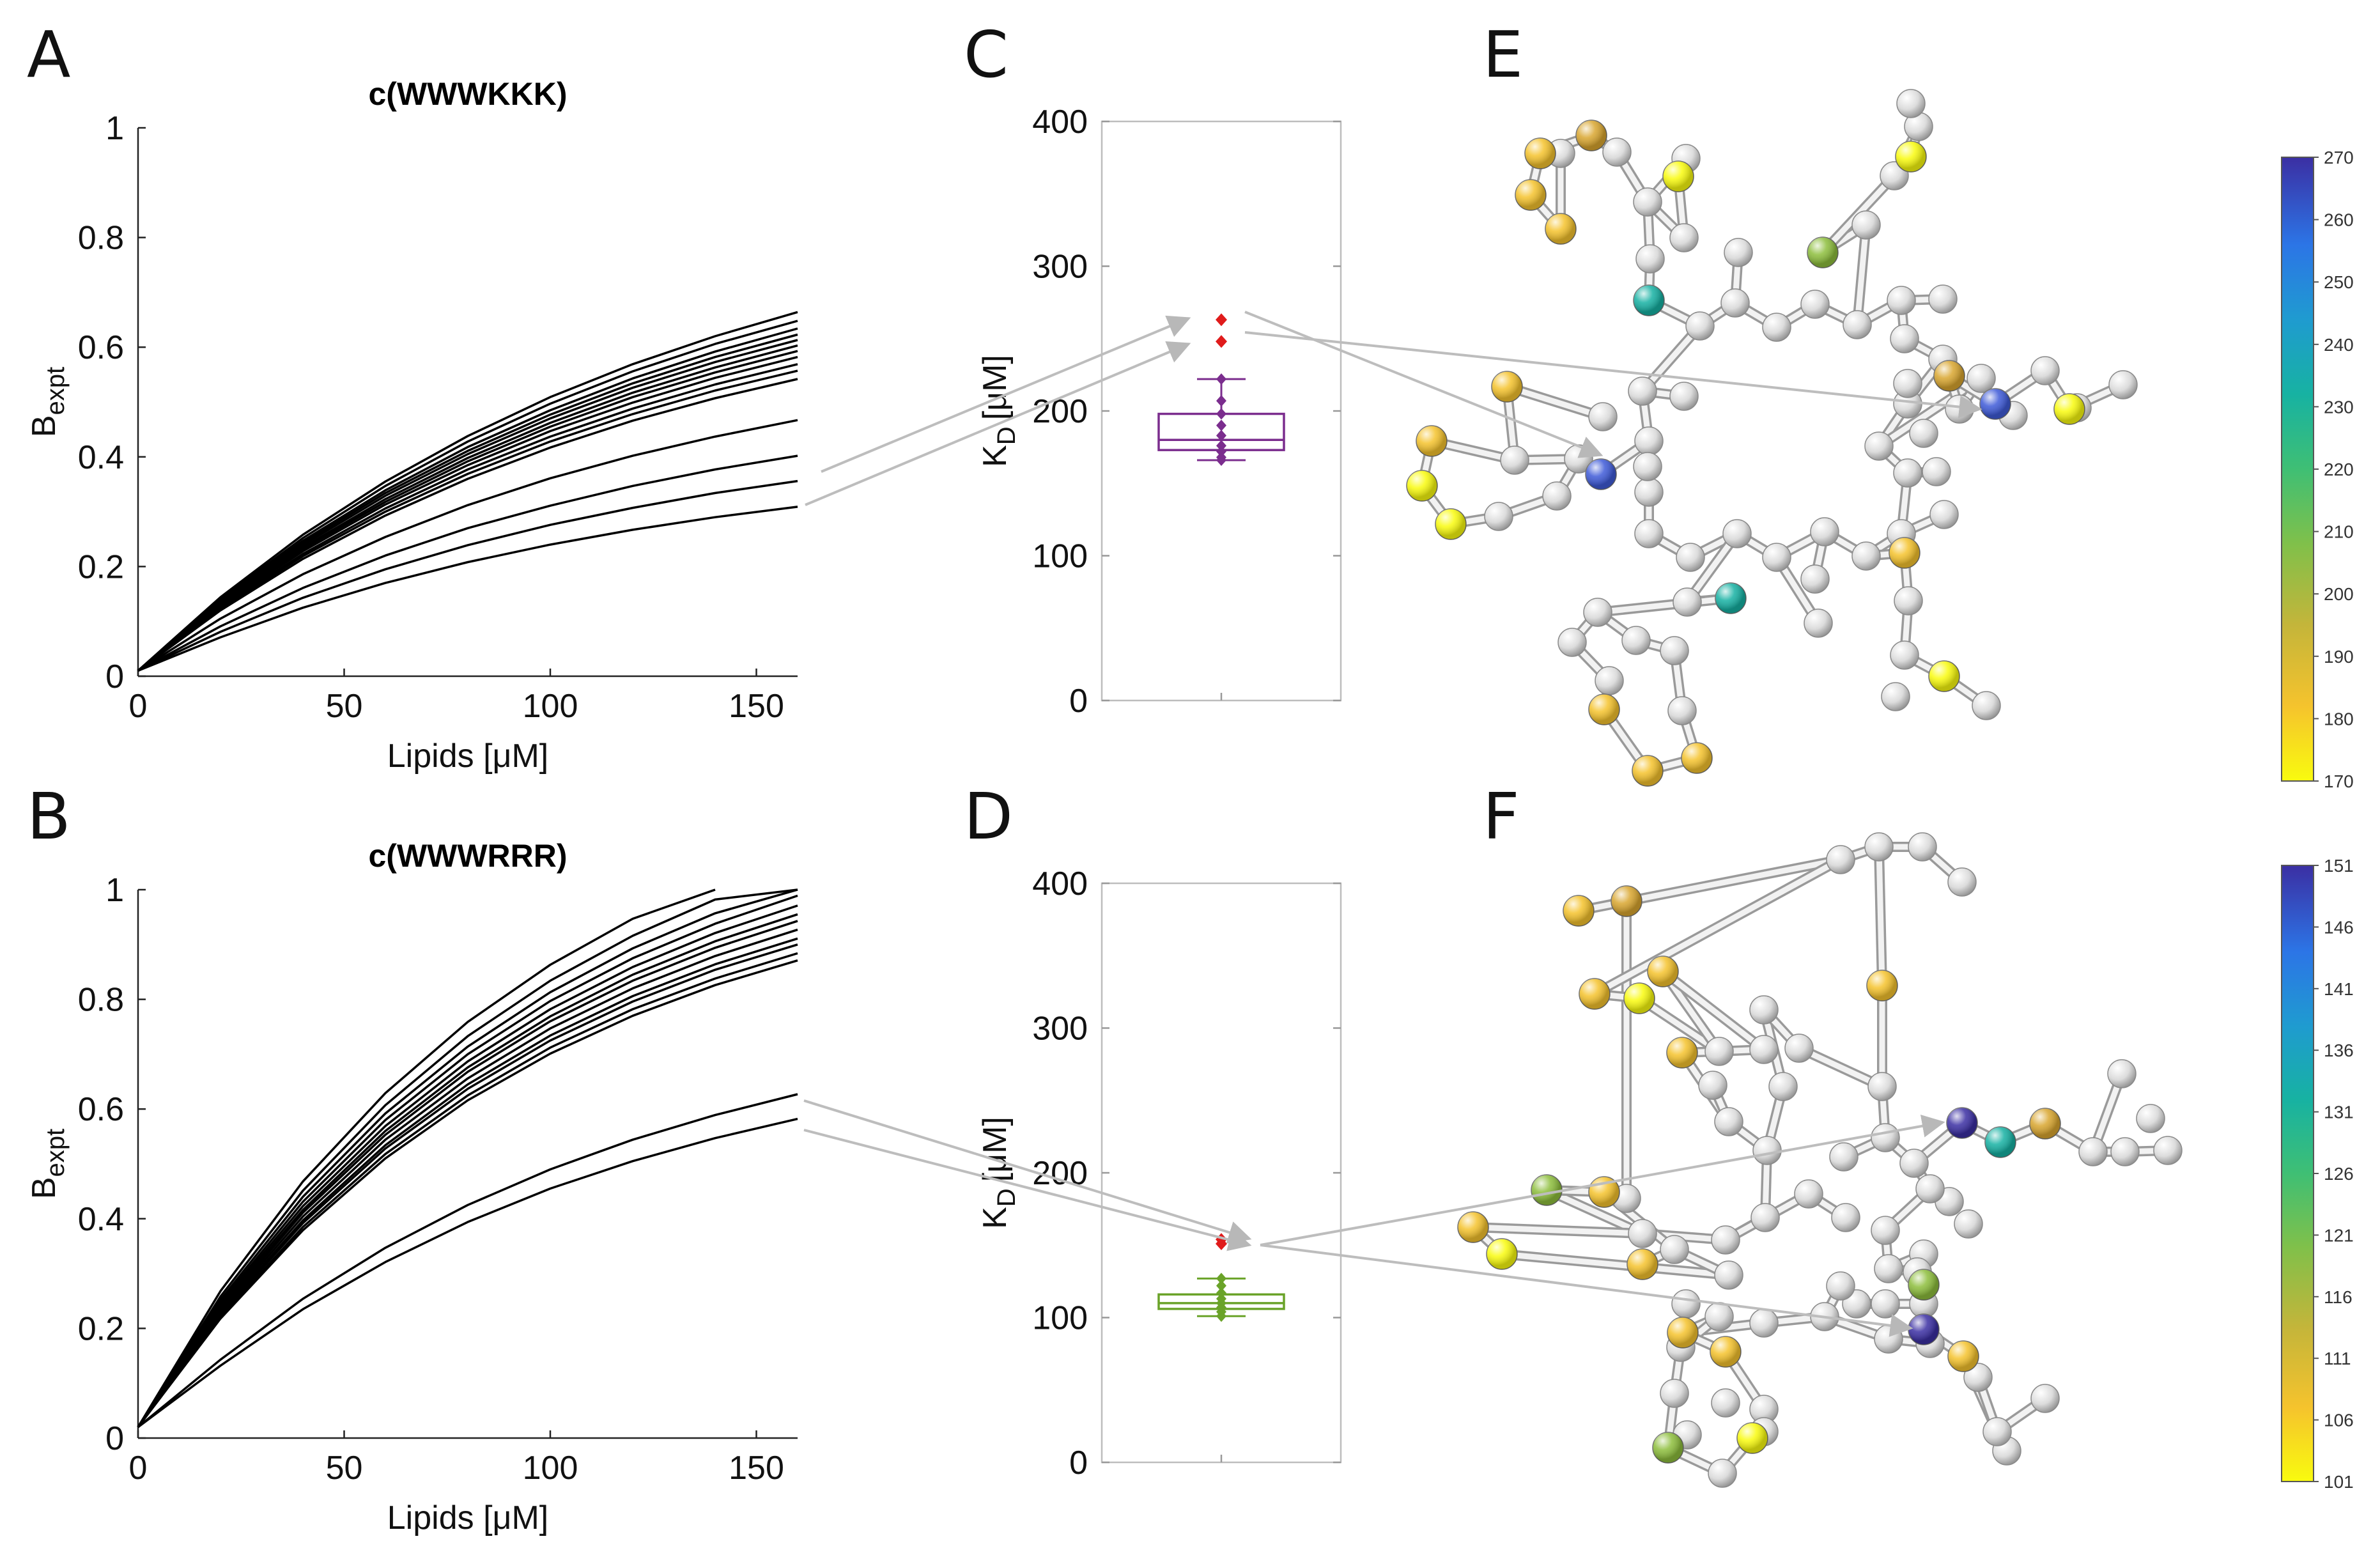 This screenshot has height=1548, width=2380. Describe the element at coordinates (2339, 1420) in the screenshot. I see `colorbar-tick-label: 106` at that location.